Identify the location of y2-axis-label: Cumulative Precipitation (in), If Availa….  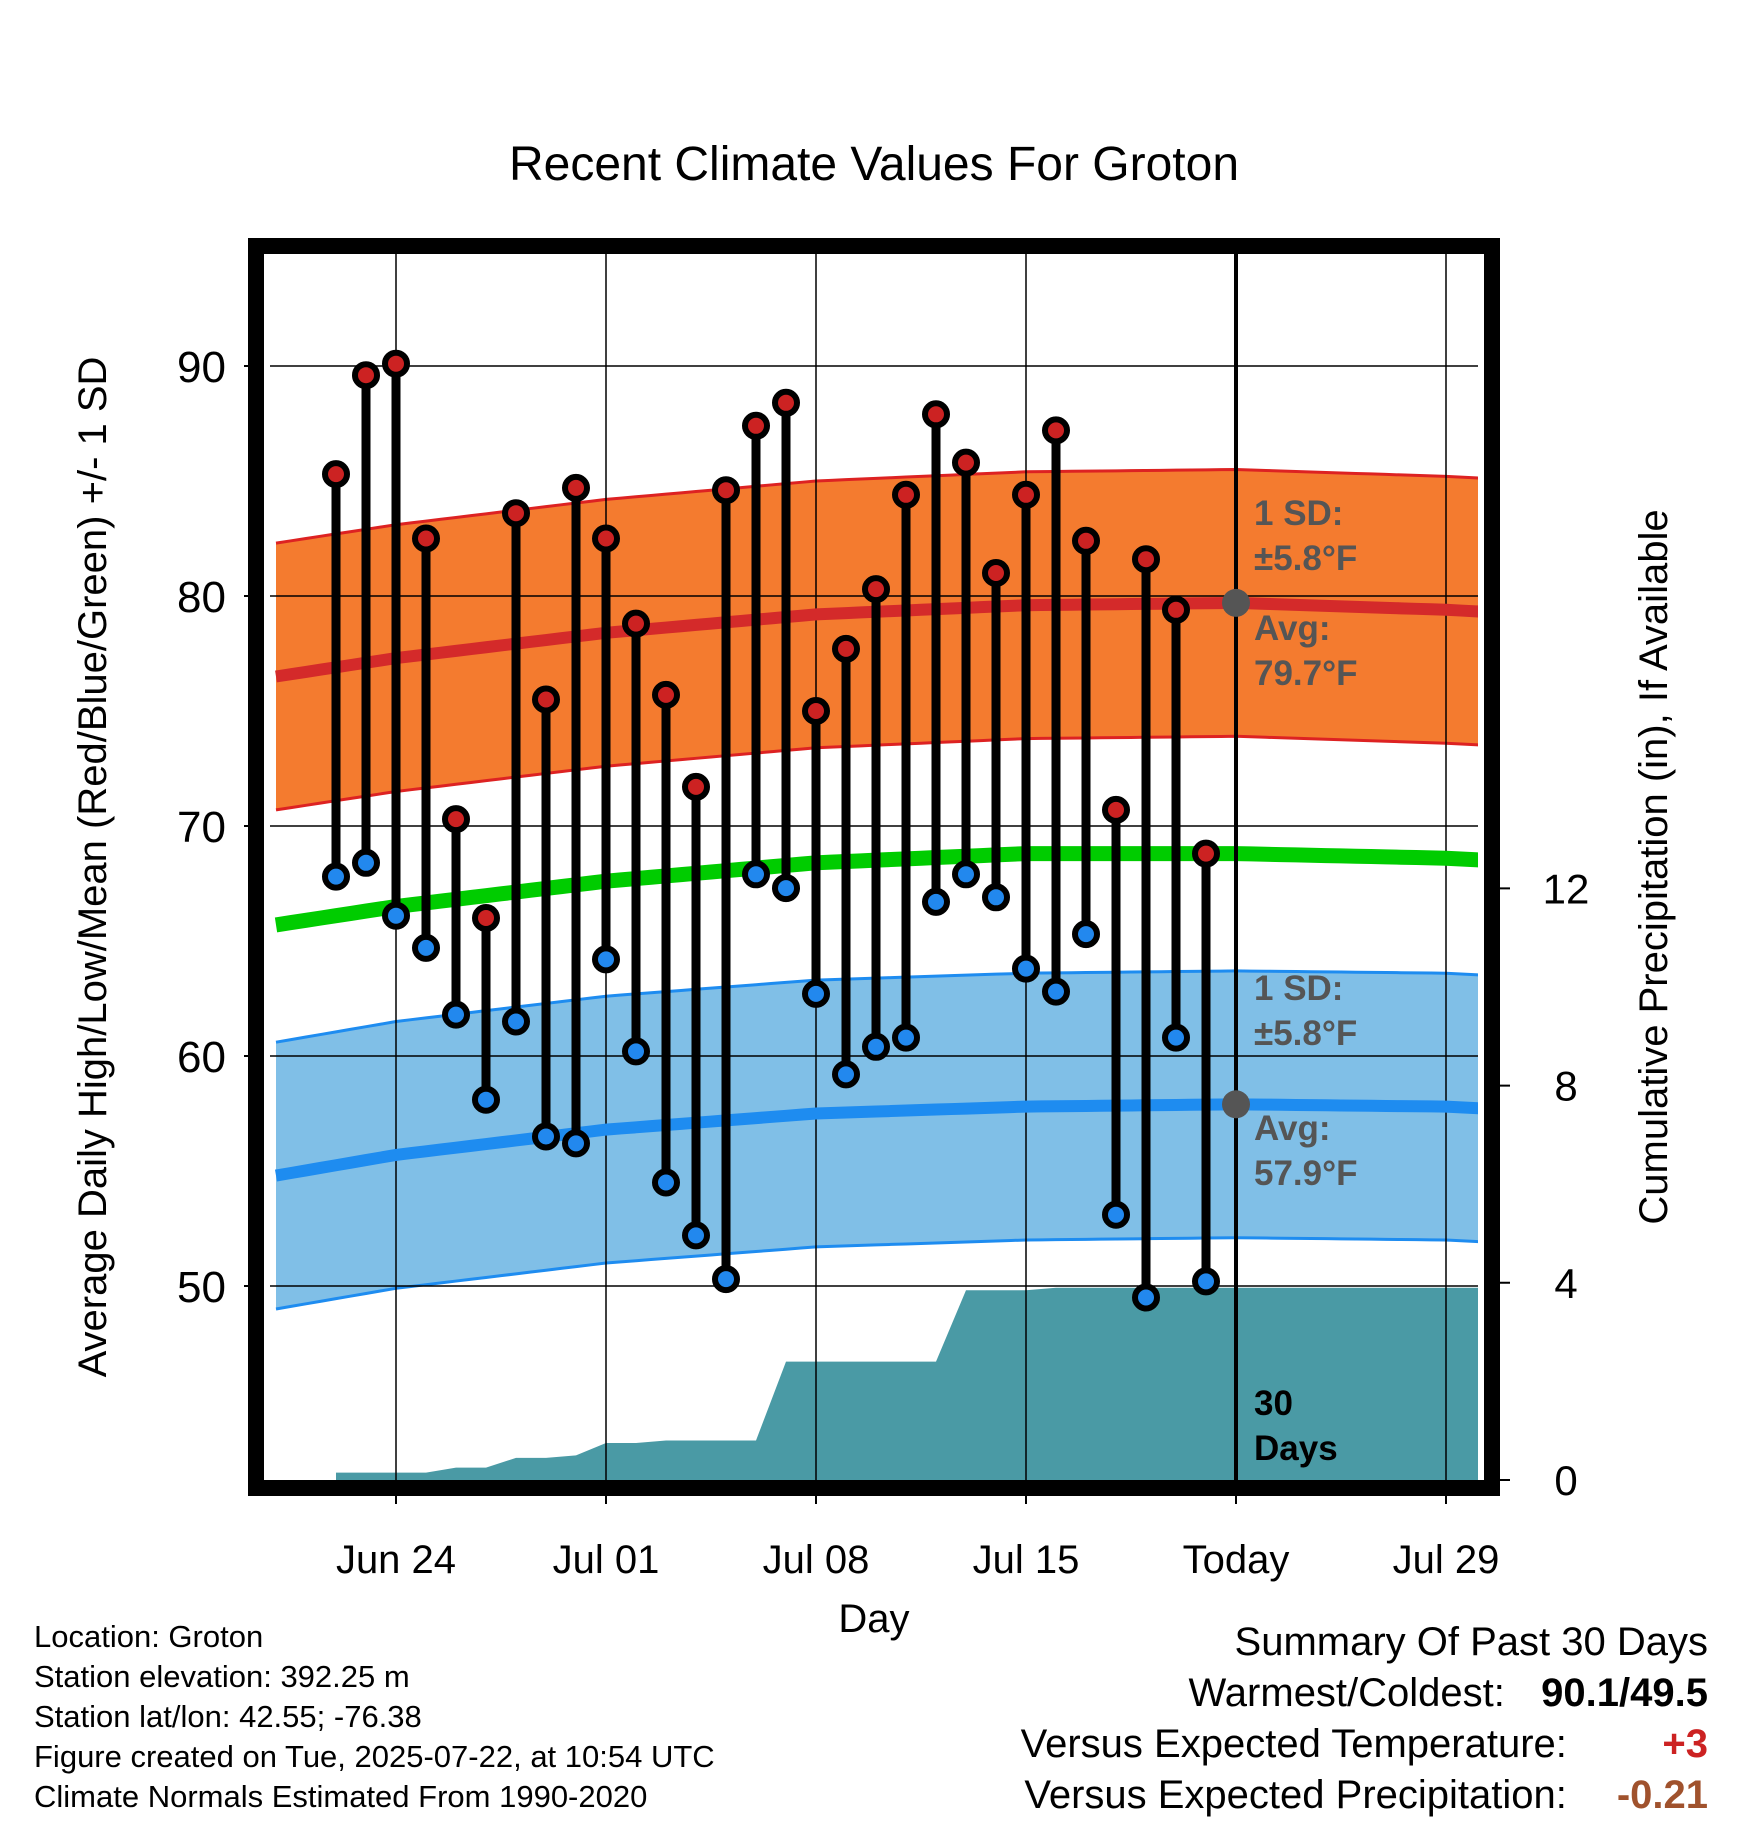
(1654, 866).